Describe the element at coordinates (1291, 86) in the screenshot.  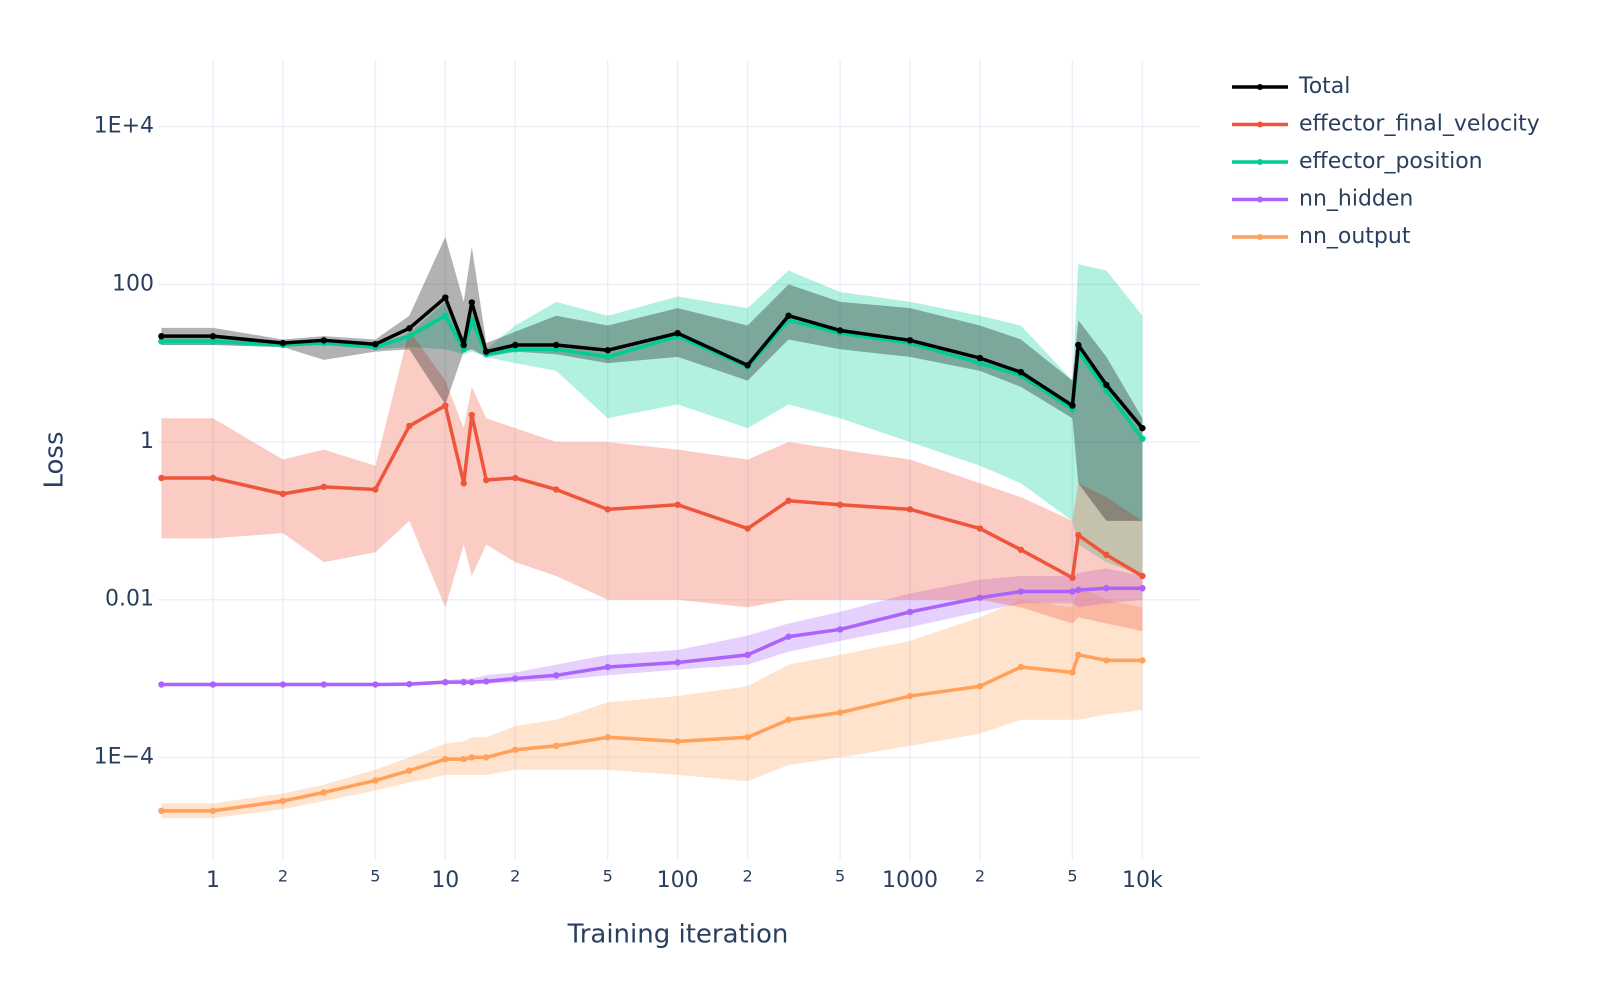
I see `legend-item: Total` at that location.